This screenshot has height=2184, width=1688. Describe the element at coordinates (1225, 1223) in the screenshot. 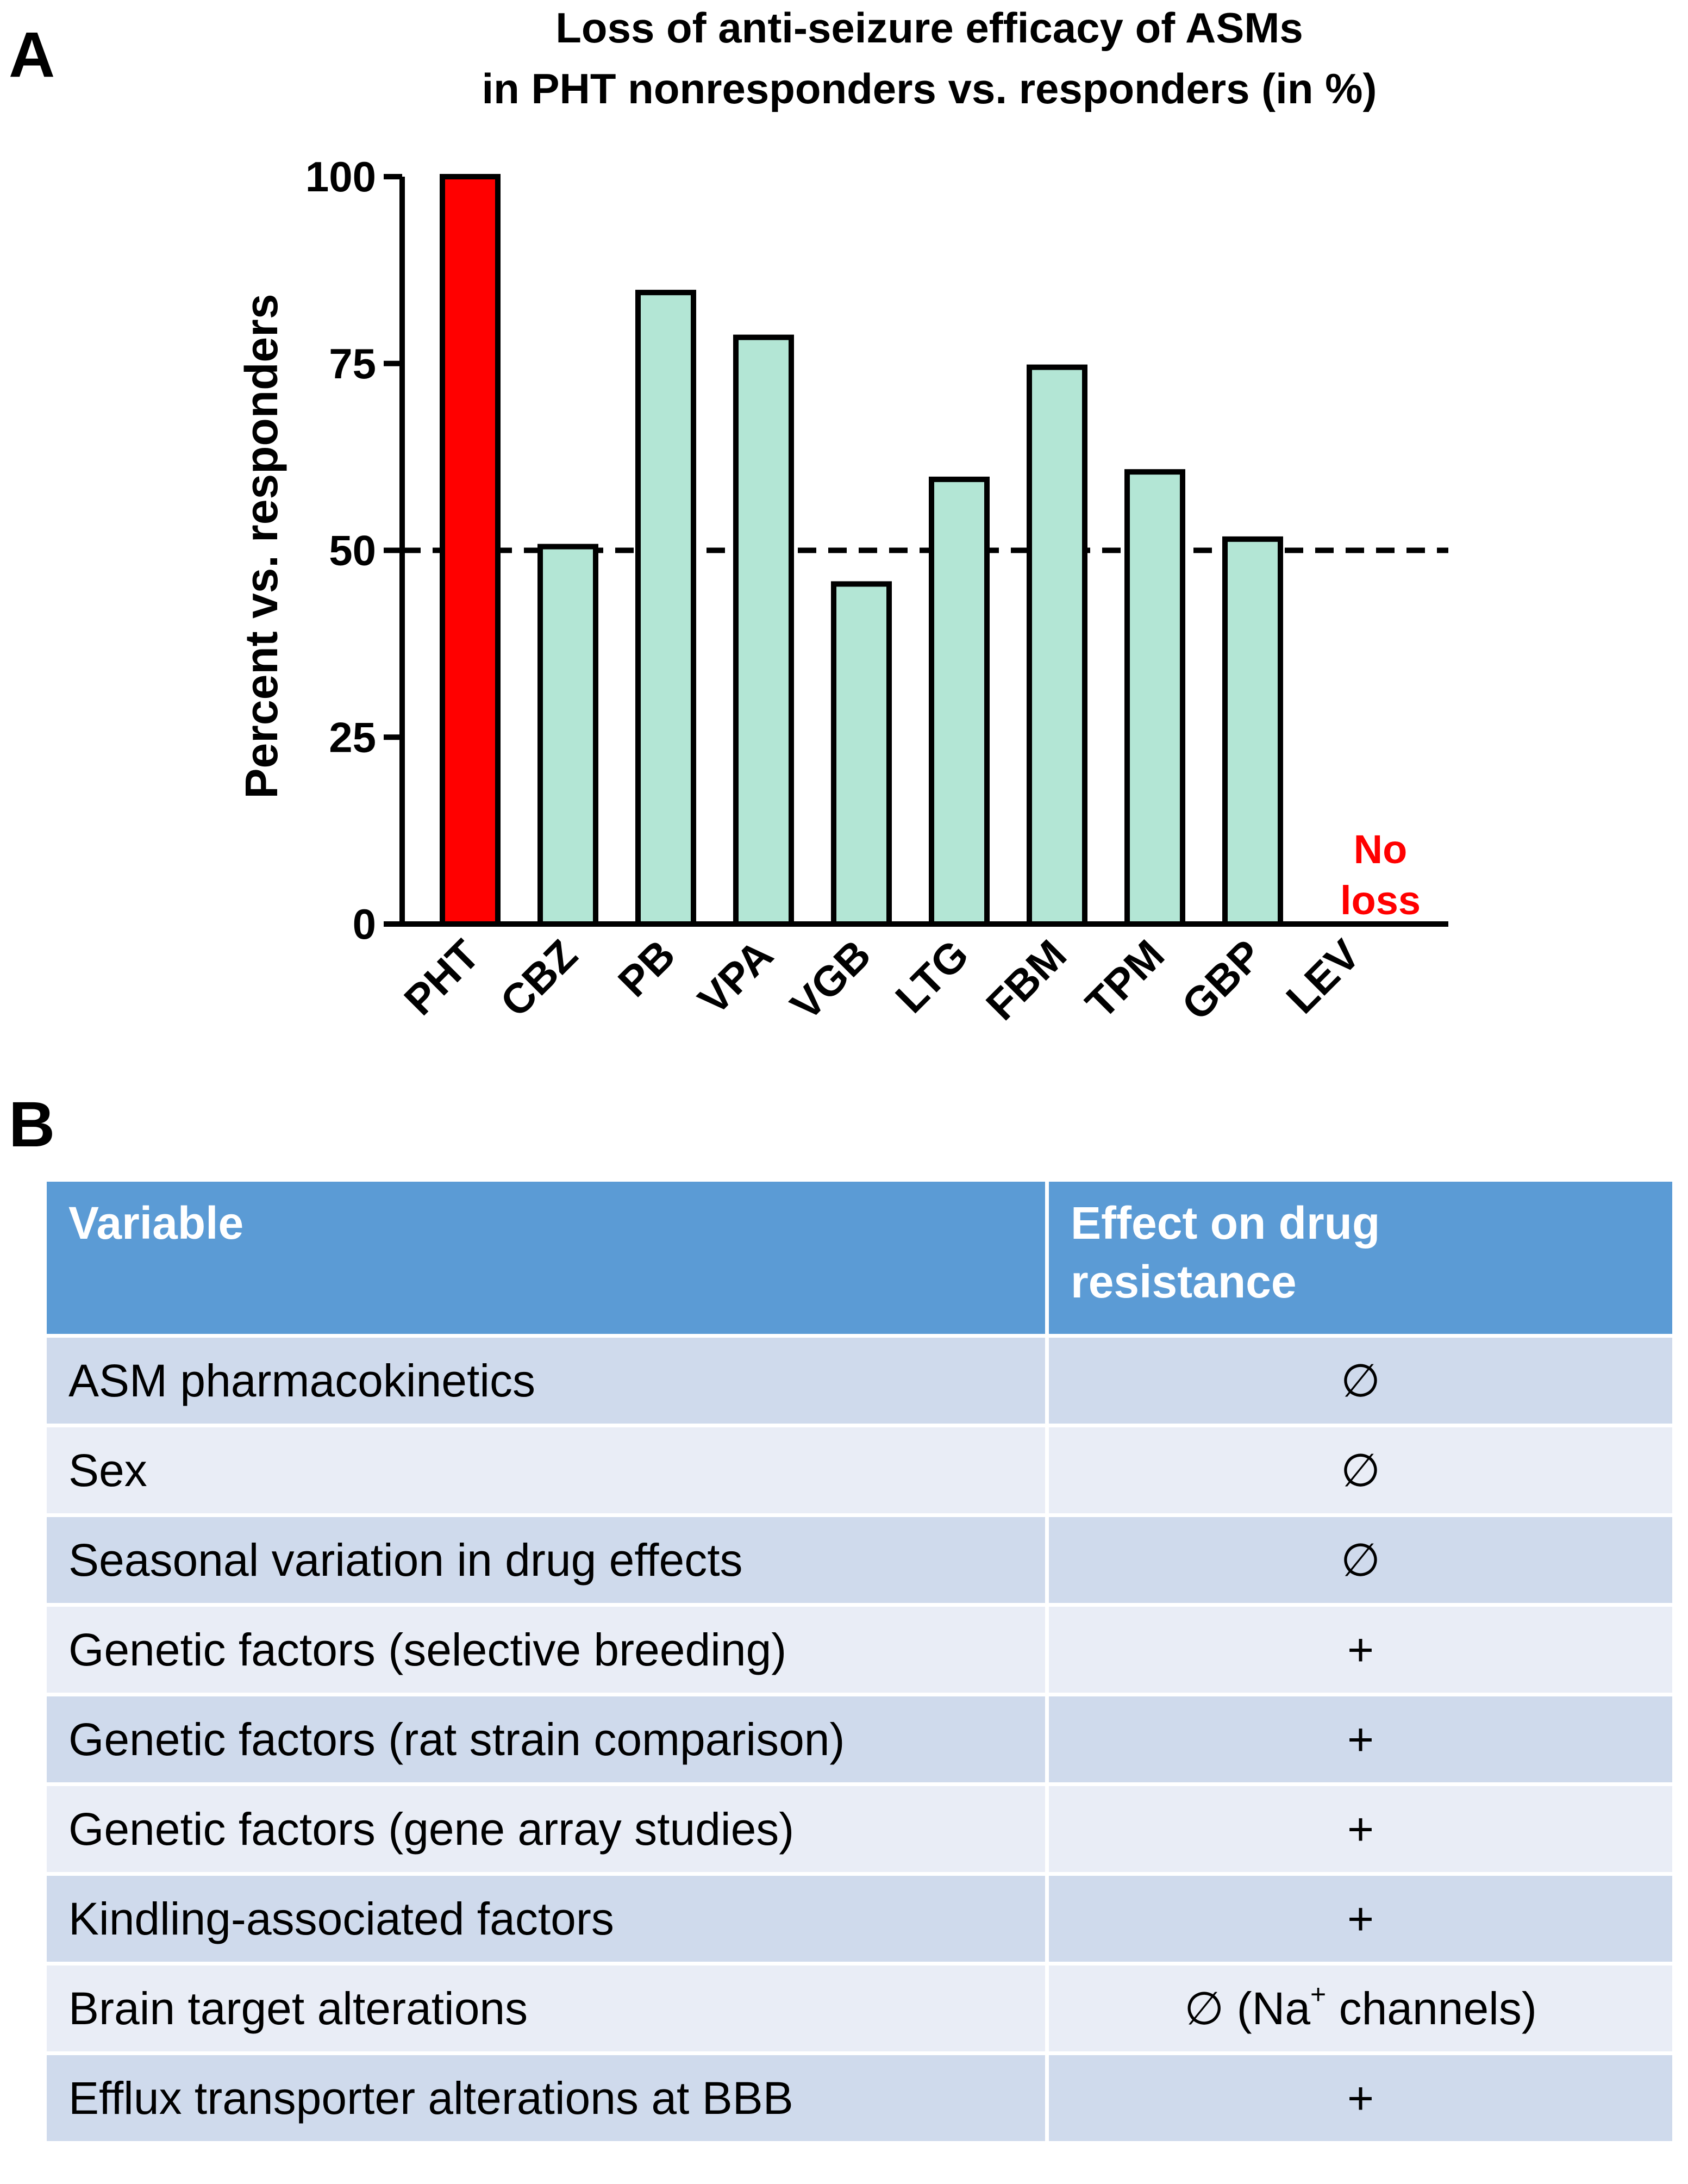

I see `header-effect-line1: Effect on drug` at that location.